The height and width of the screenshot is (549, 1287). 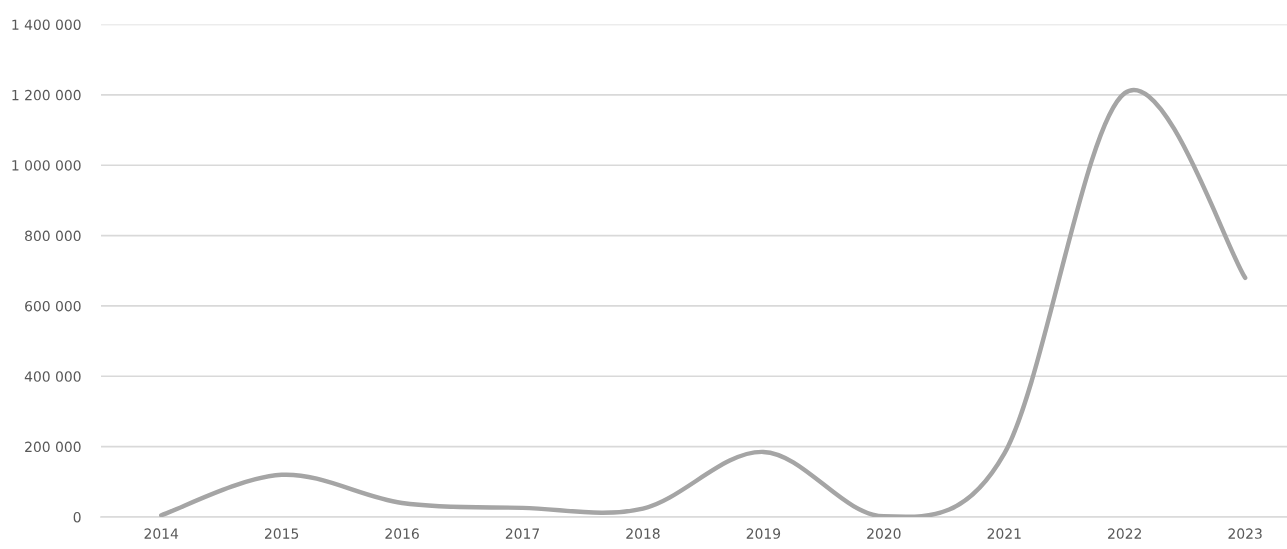 What do you see at coordinates (53, 236) in the screenshot?
I see `y-tick-label: 800 000` at bounding box center [53, 236].